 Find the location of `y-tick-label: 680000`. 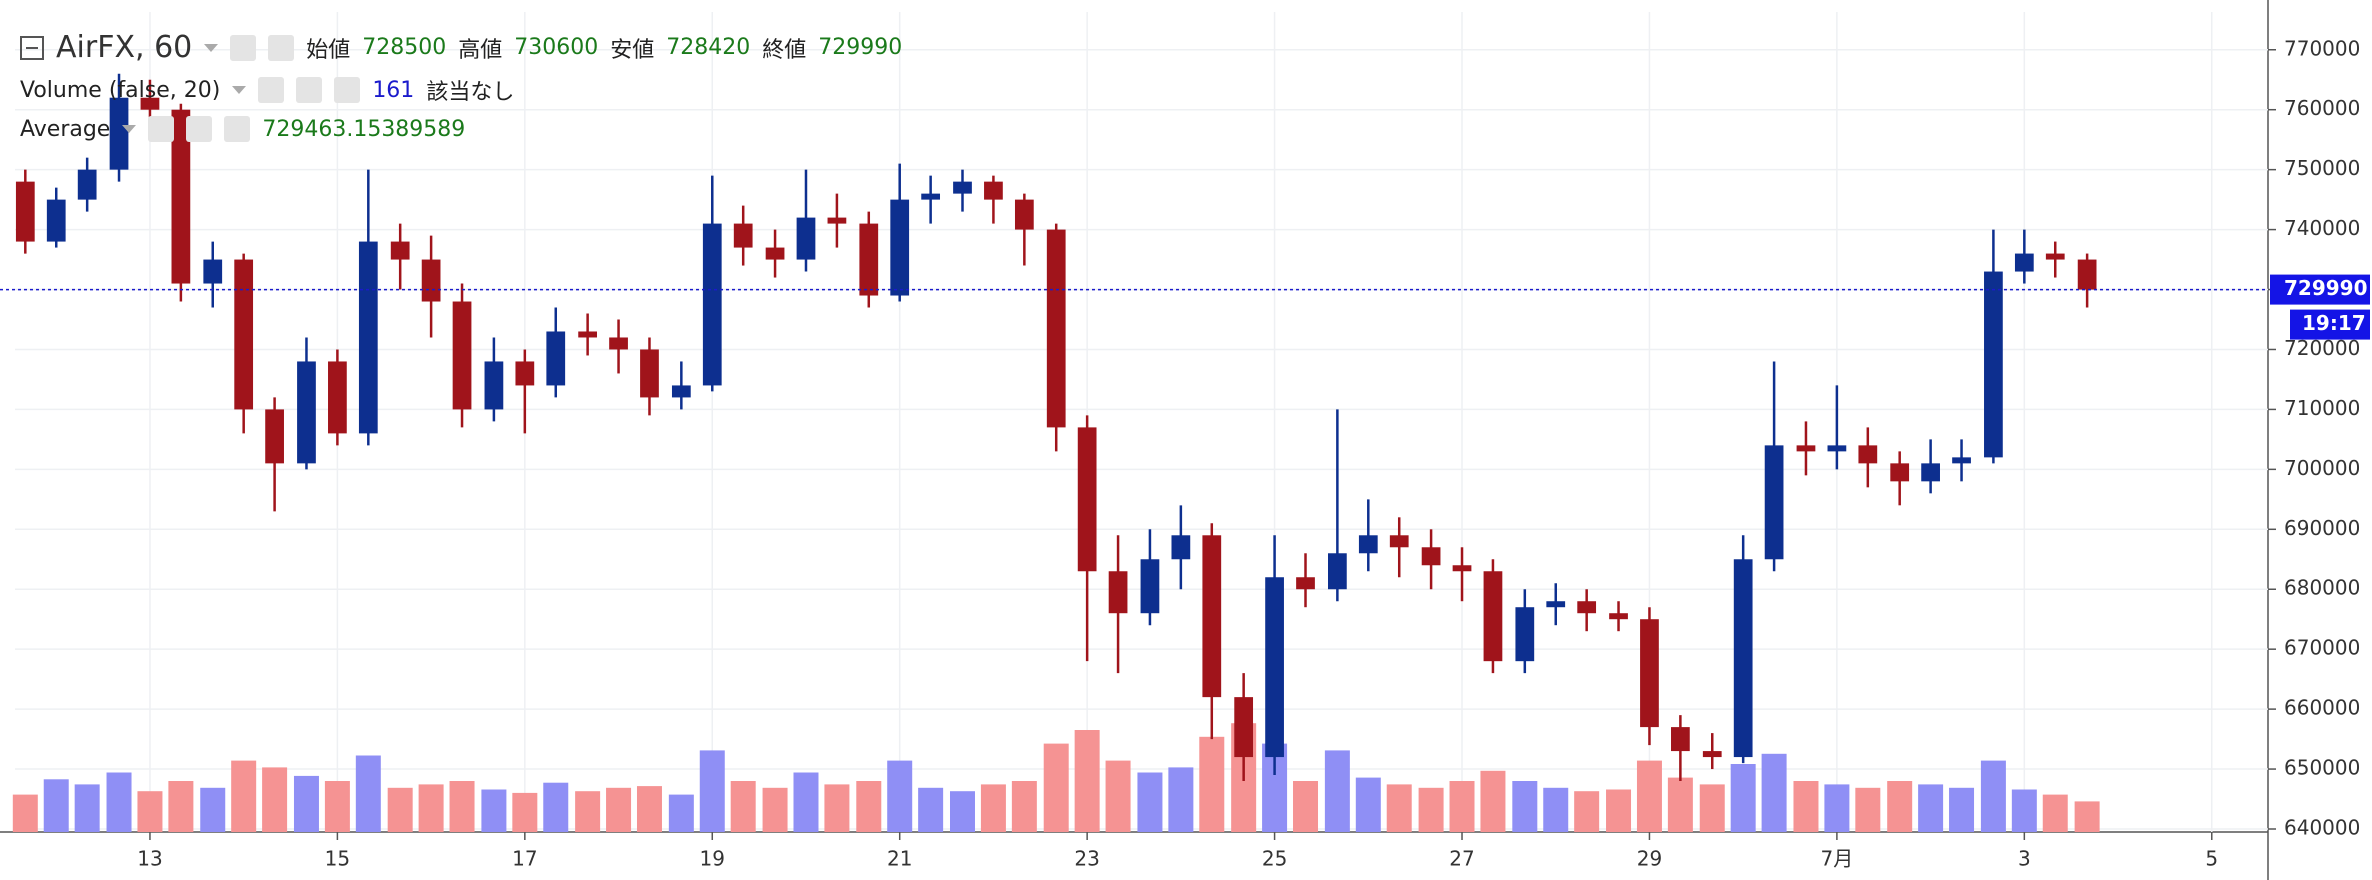

y-tick-label: 680000 is located at coordinates (2322, 588).